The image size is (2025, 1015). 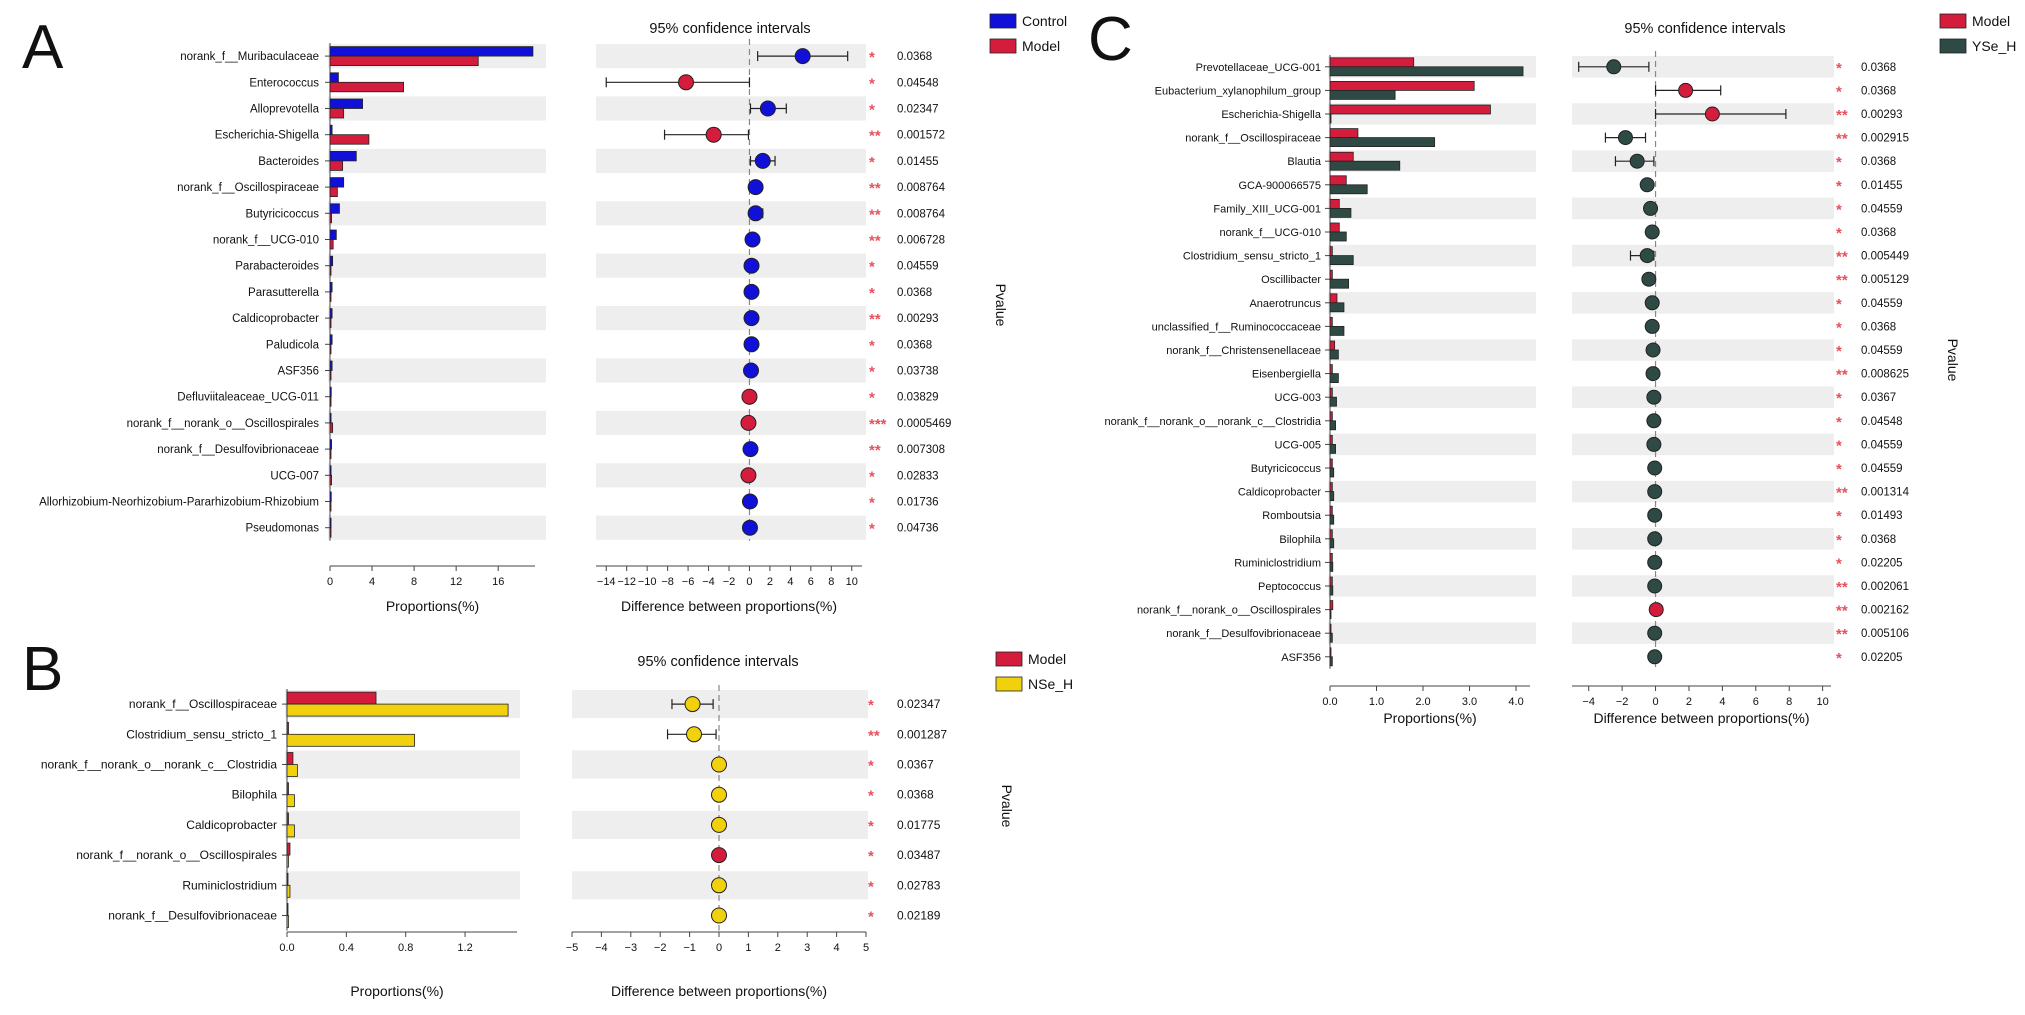 I want to click on category-label: Eubacterium_xylanophilum_group, so click(x=1238, y=91).